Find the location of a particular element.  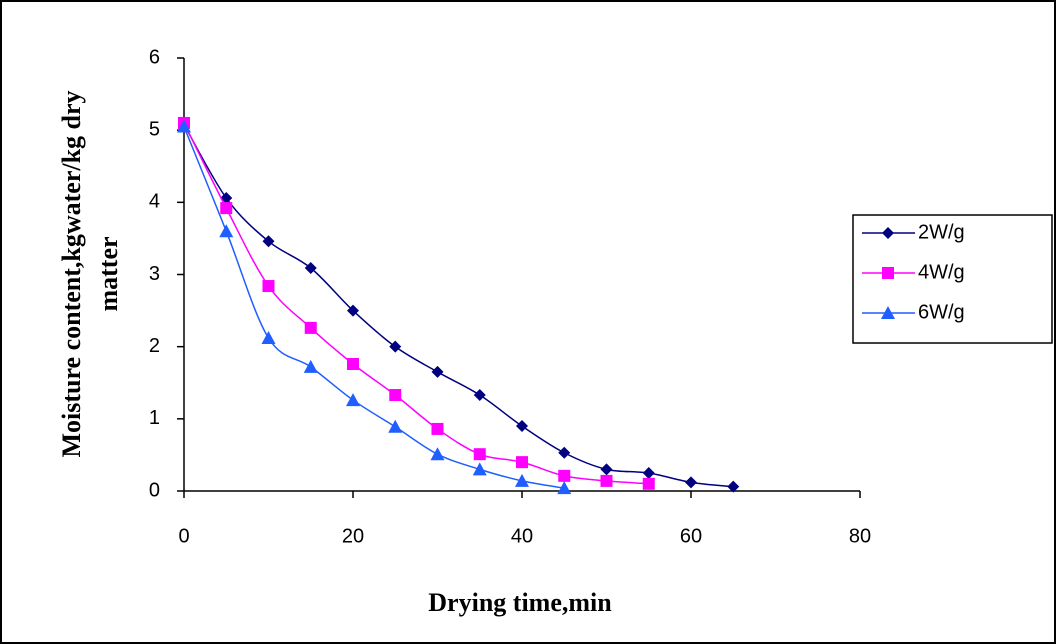

x-tick-label: 80 is located at coordinates (860, 536).